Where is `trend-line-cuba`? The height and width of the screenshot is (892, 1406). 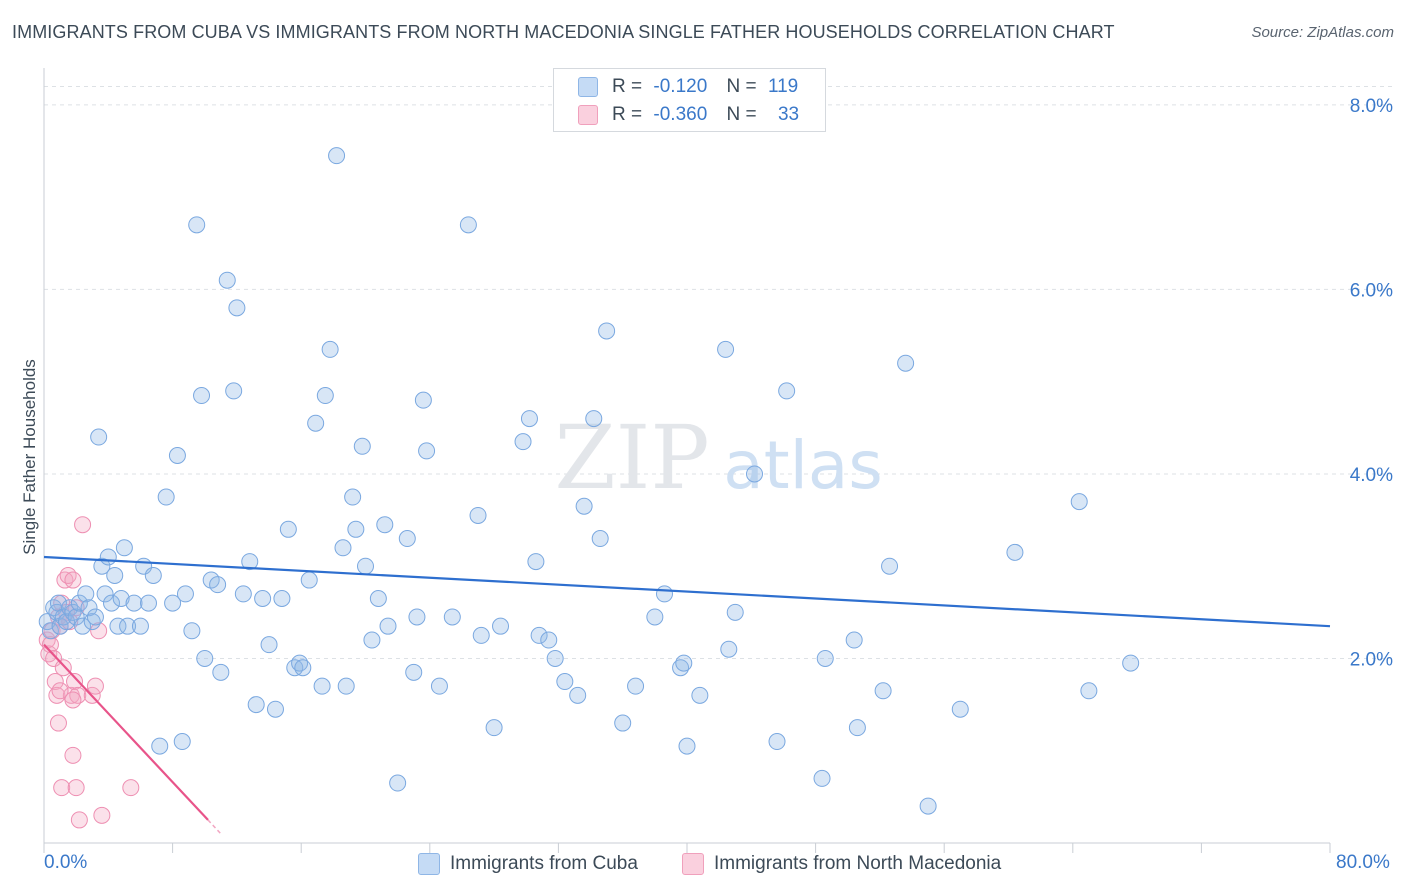
trend-line-cuba is located at coordinates (687, 591).